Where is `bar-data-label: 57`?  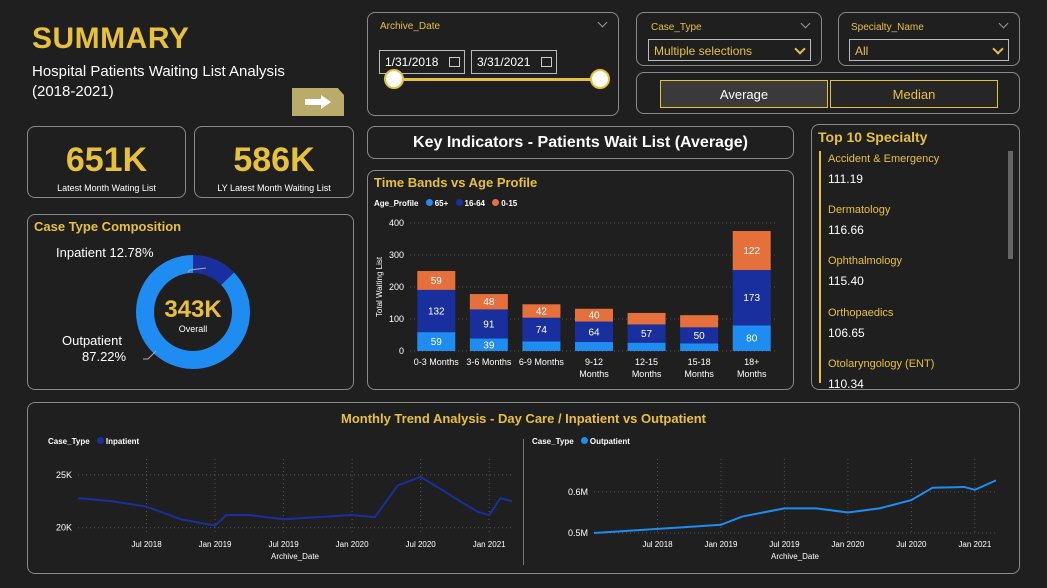 bar-data-label: 57 is located at coordinates (647, 334).